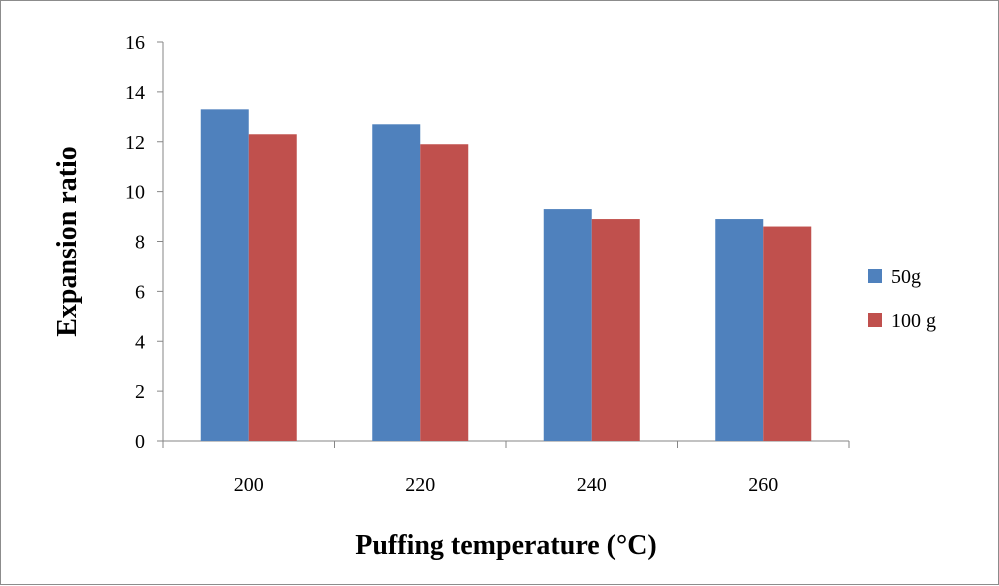 This screenshot has width=999, height=586. Describe the element at coordinates (902, 299) in the screenshot. I see `legend: 50g 100 g` at that location.